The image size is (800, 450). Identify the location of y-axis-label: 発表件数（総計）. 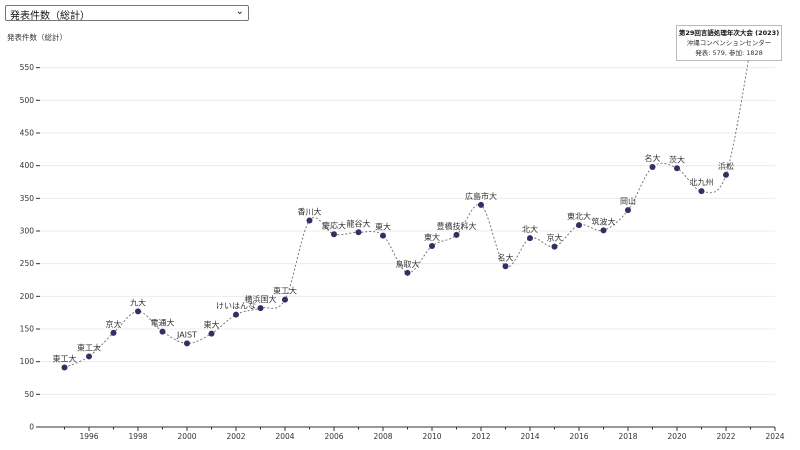
(37, 37).